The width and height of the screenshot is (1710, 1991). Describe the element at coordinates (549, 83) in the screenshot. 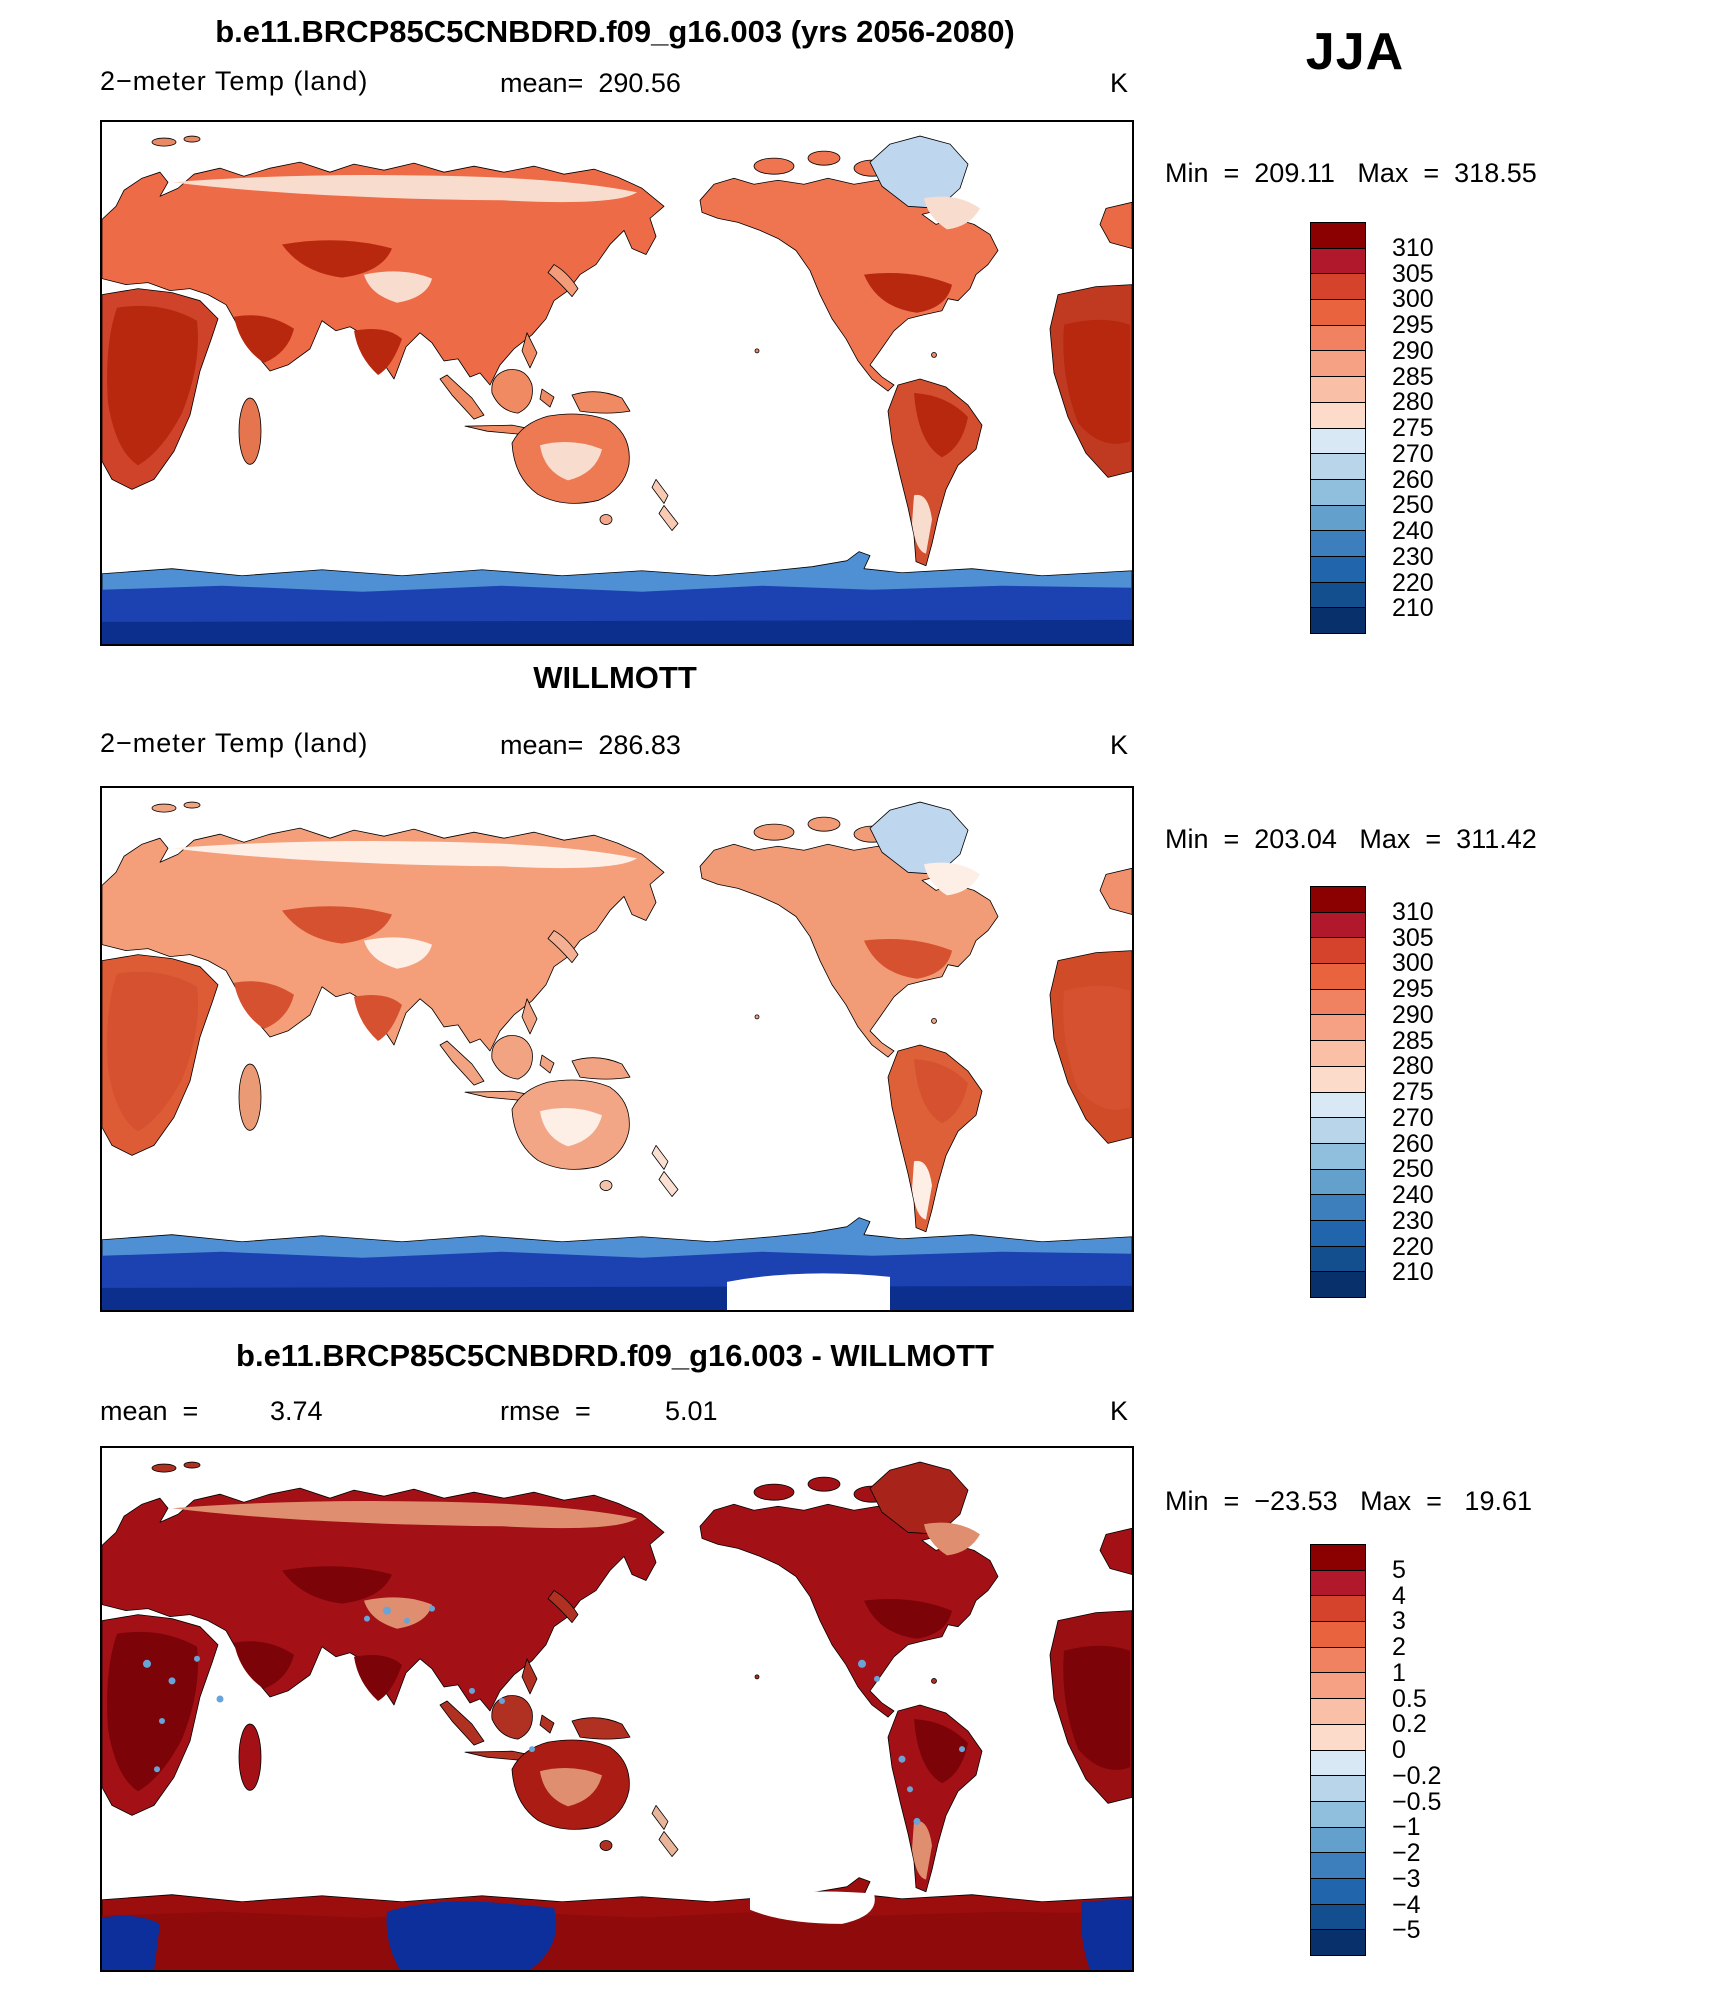

I see `mean-label: mean=` at that location.